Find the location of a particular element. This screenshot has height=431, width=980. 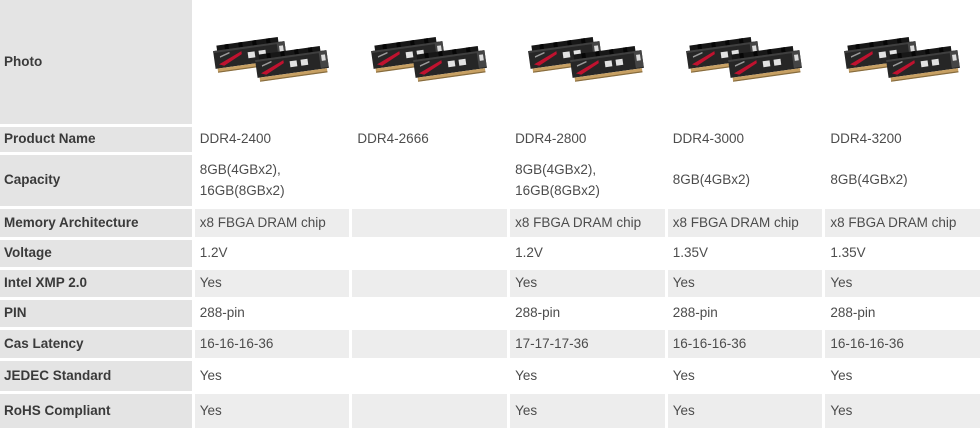

row-label-jedec-standard: JEDEC Standard is located at coordinates (96, 376).